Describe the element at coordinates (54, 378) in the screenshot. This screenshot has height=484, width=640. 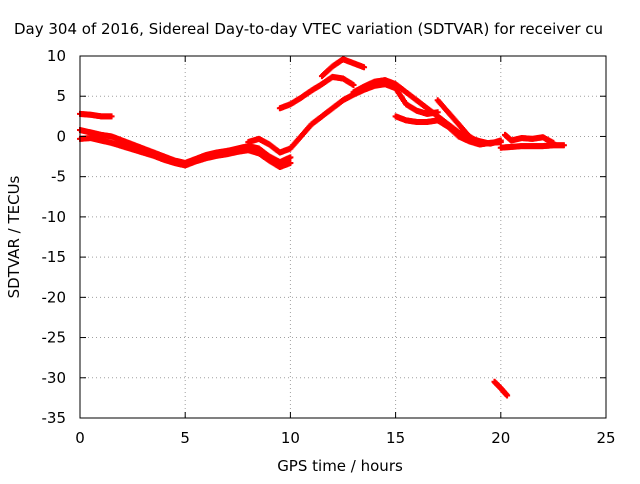
I see `y-tick-label: -30` at that location.